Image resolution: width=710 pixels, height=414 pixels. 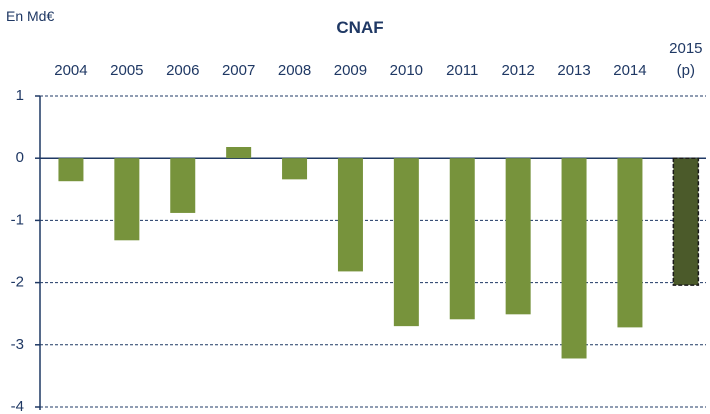 What do you see at coordinates (20, 95) in the screenshot?
I see `y-tick-label: 1` at bounding box center [20, 95].